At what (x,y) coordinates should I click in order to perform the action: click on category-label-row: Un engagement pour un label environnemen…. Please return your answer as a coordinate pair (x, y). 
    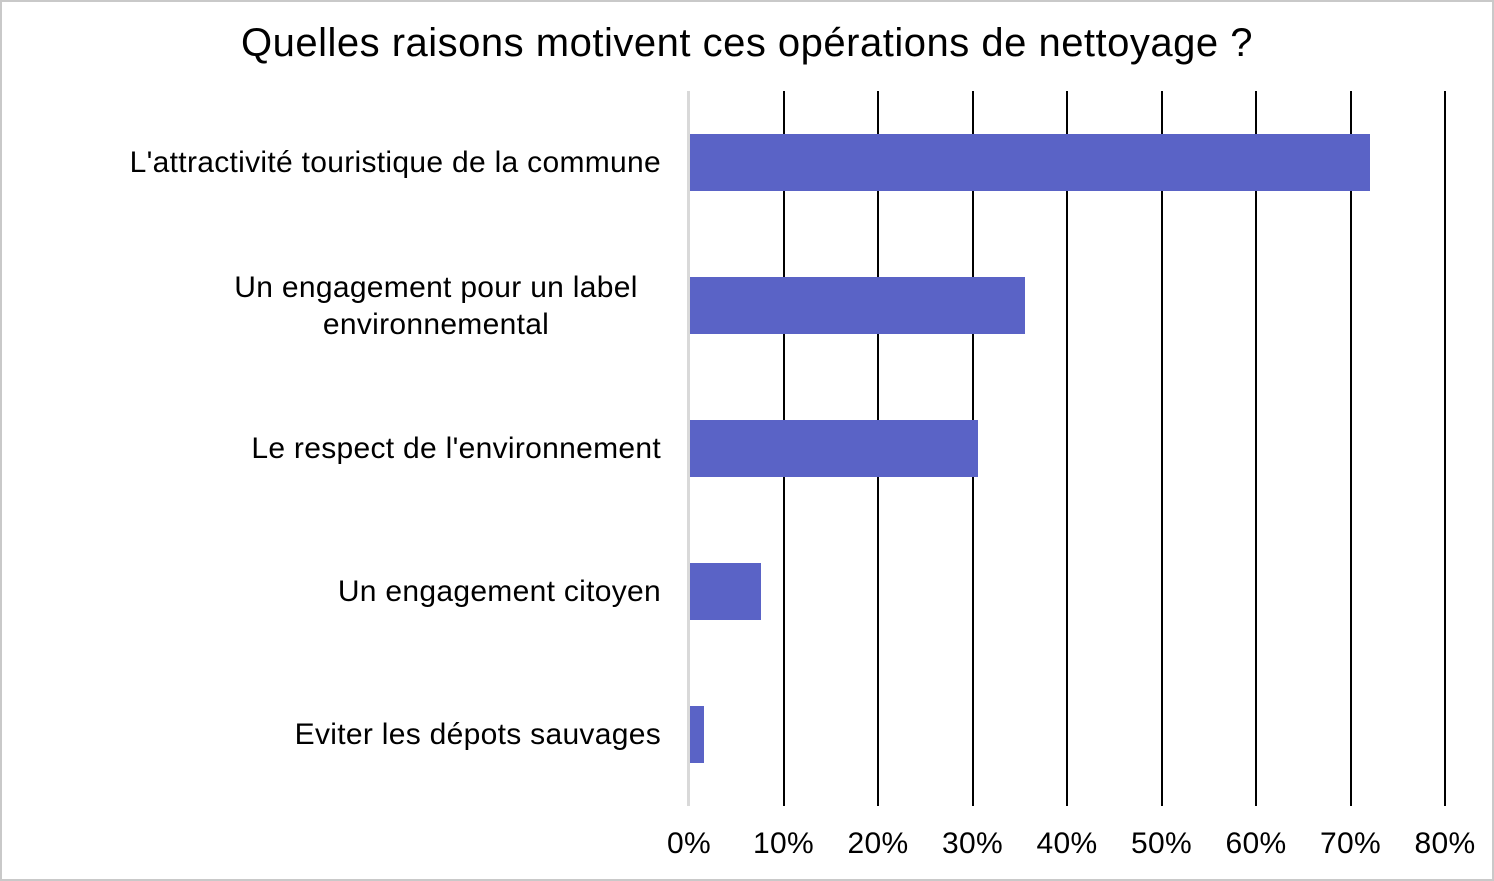
    Looking at the image, I should click on (345, 305).